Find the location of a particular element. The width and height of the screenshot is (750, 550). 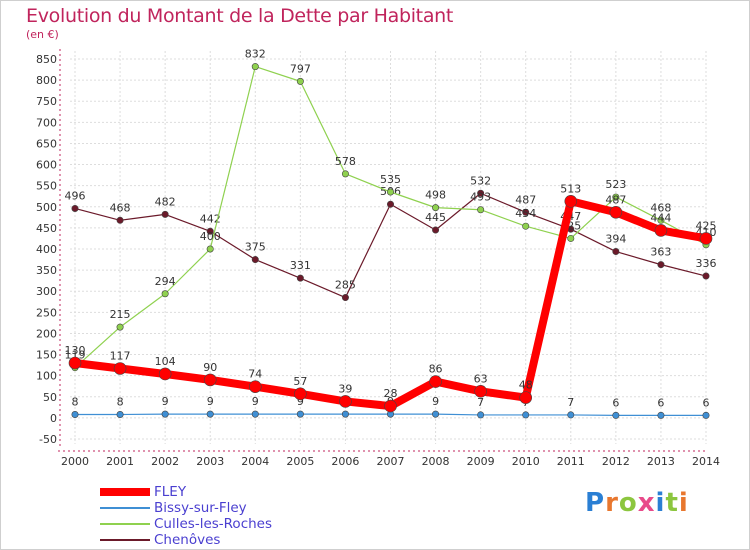

data-label-culles-les-roches: 523 is located at coordinates (615, 184).